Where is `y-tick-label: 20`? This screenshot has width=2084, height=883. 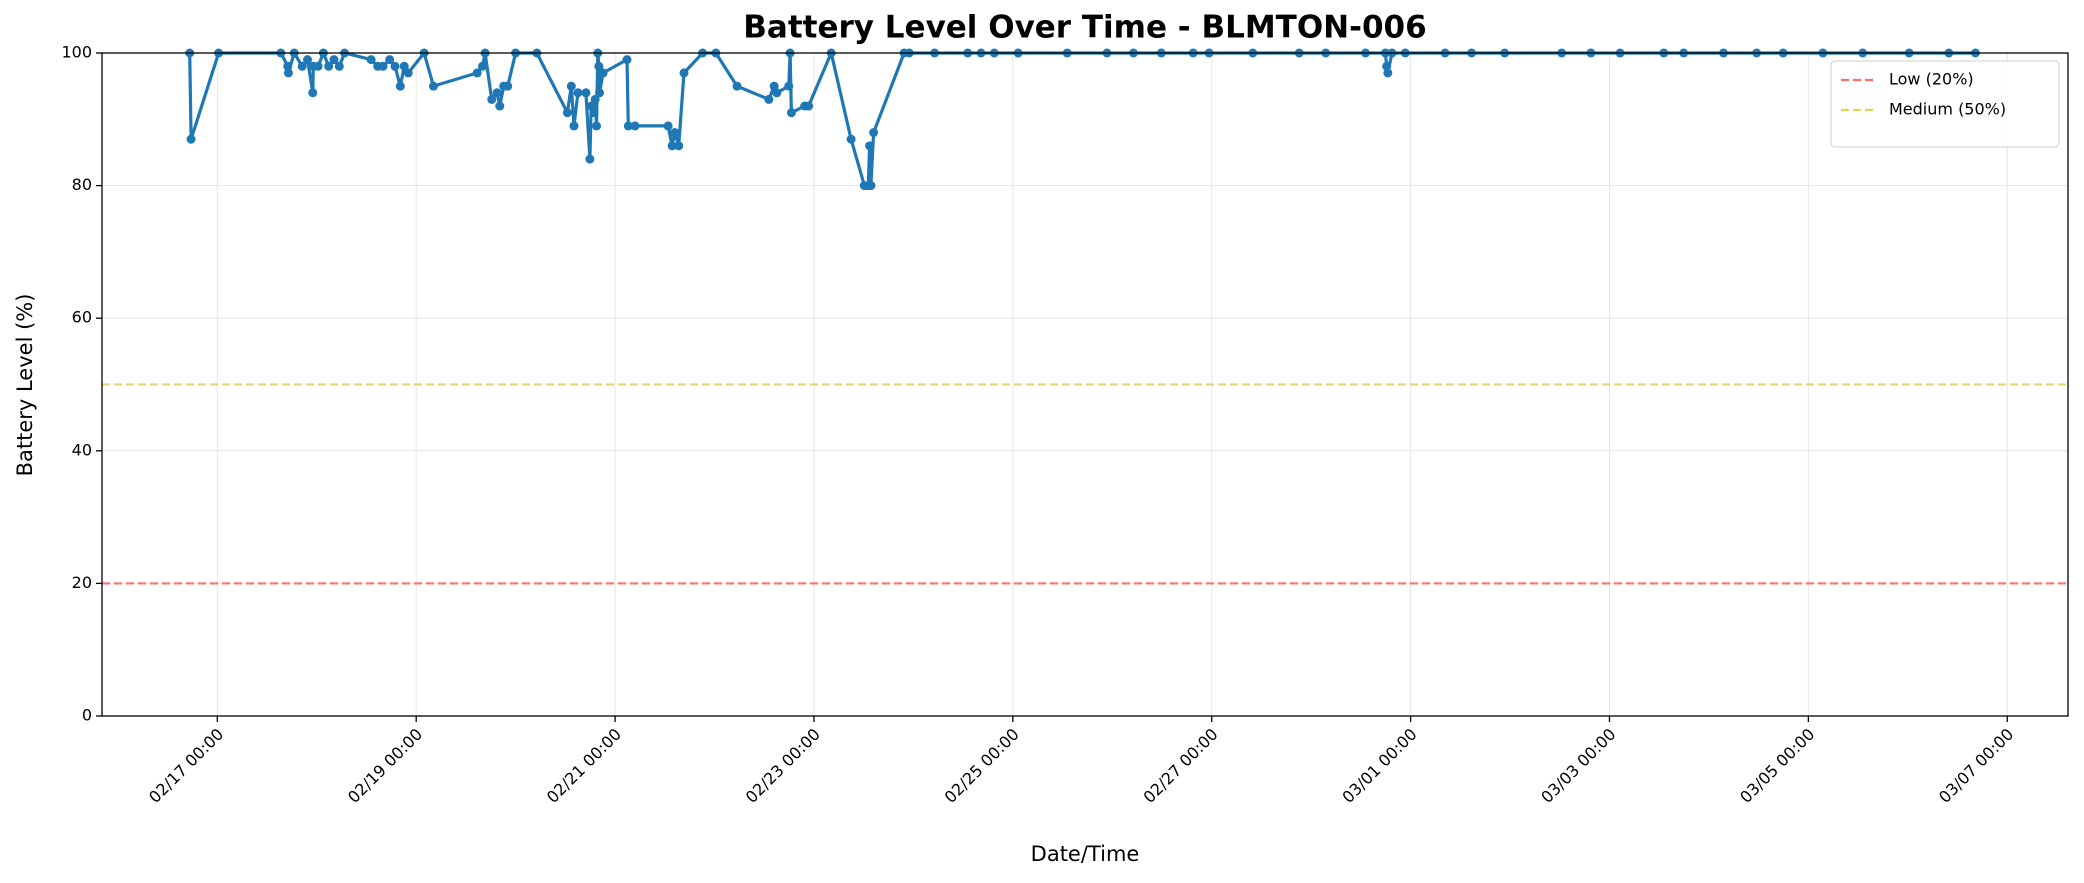
y-tick-label: 20 is located at coordinates (82, 582).